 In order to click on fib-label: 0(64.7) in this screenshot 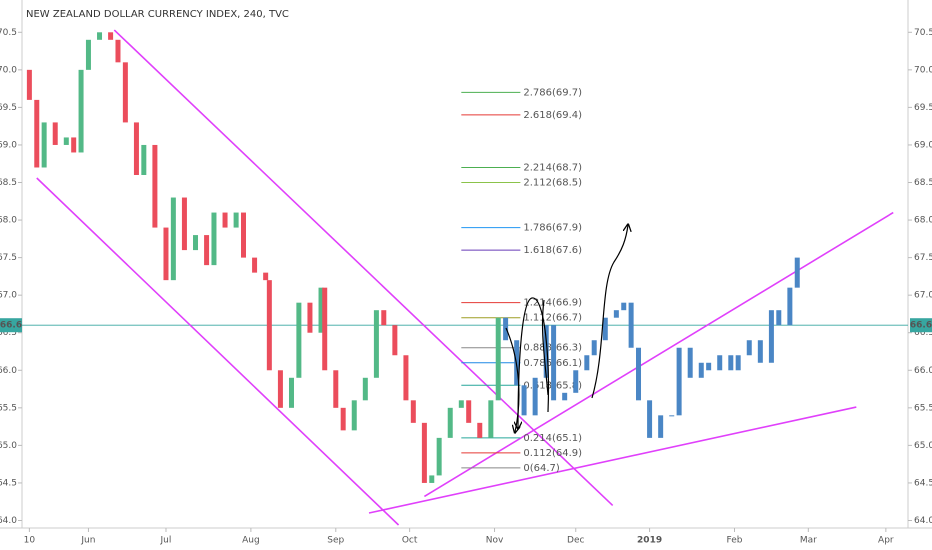, I will do `click(541, 468)`.